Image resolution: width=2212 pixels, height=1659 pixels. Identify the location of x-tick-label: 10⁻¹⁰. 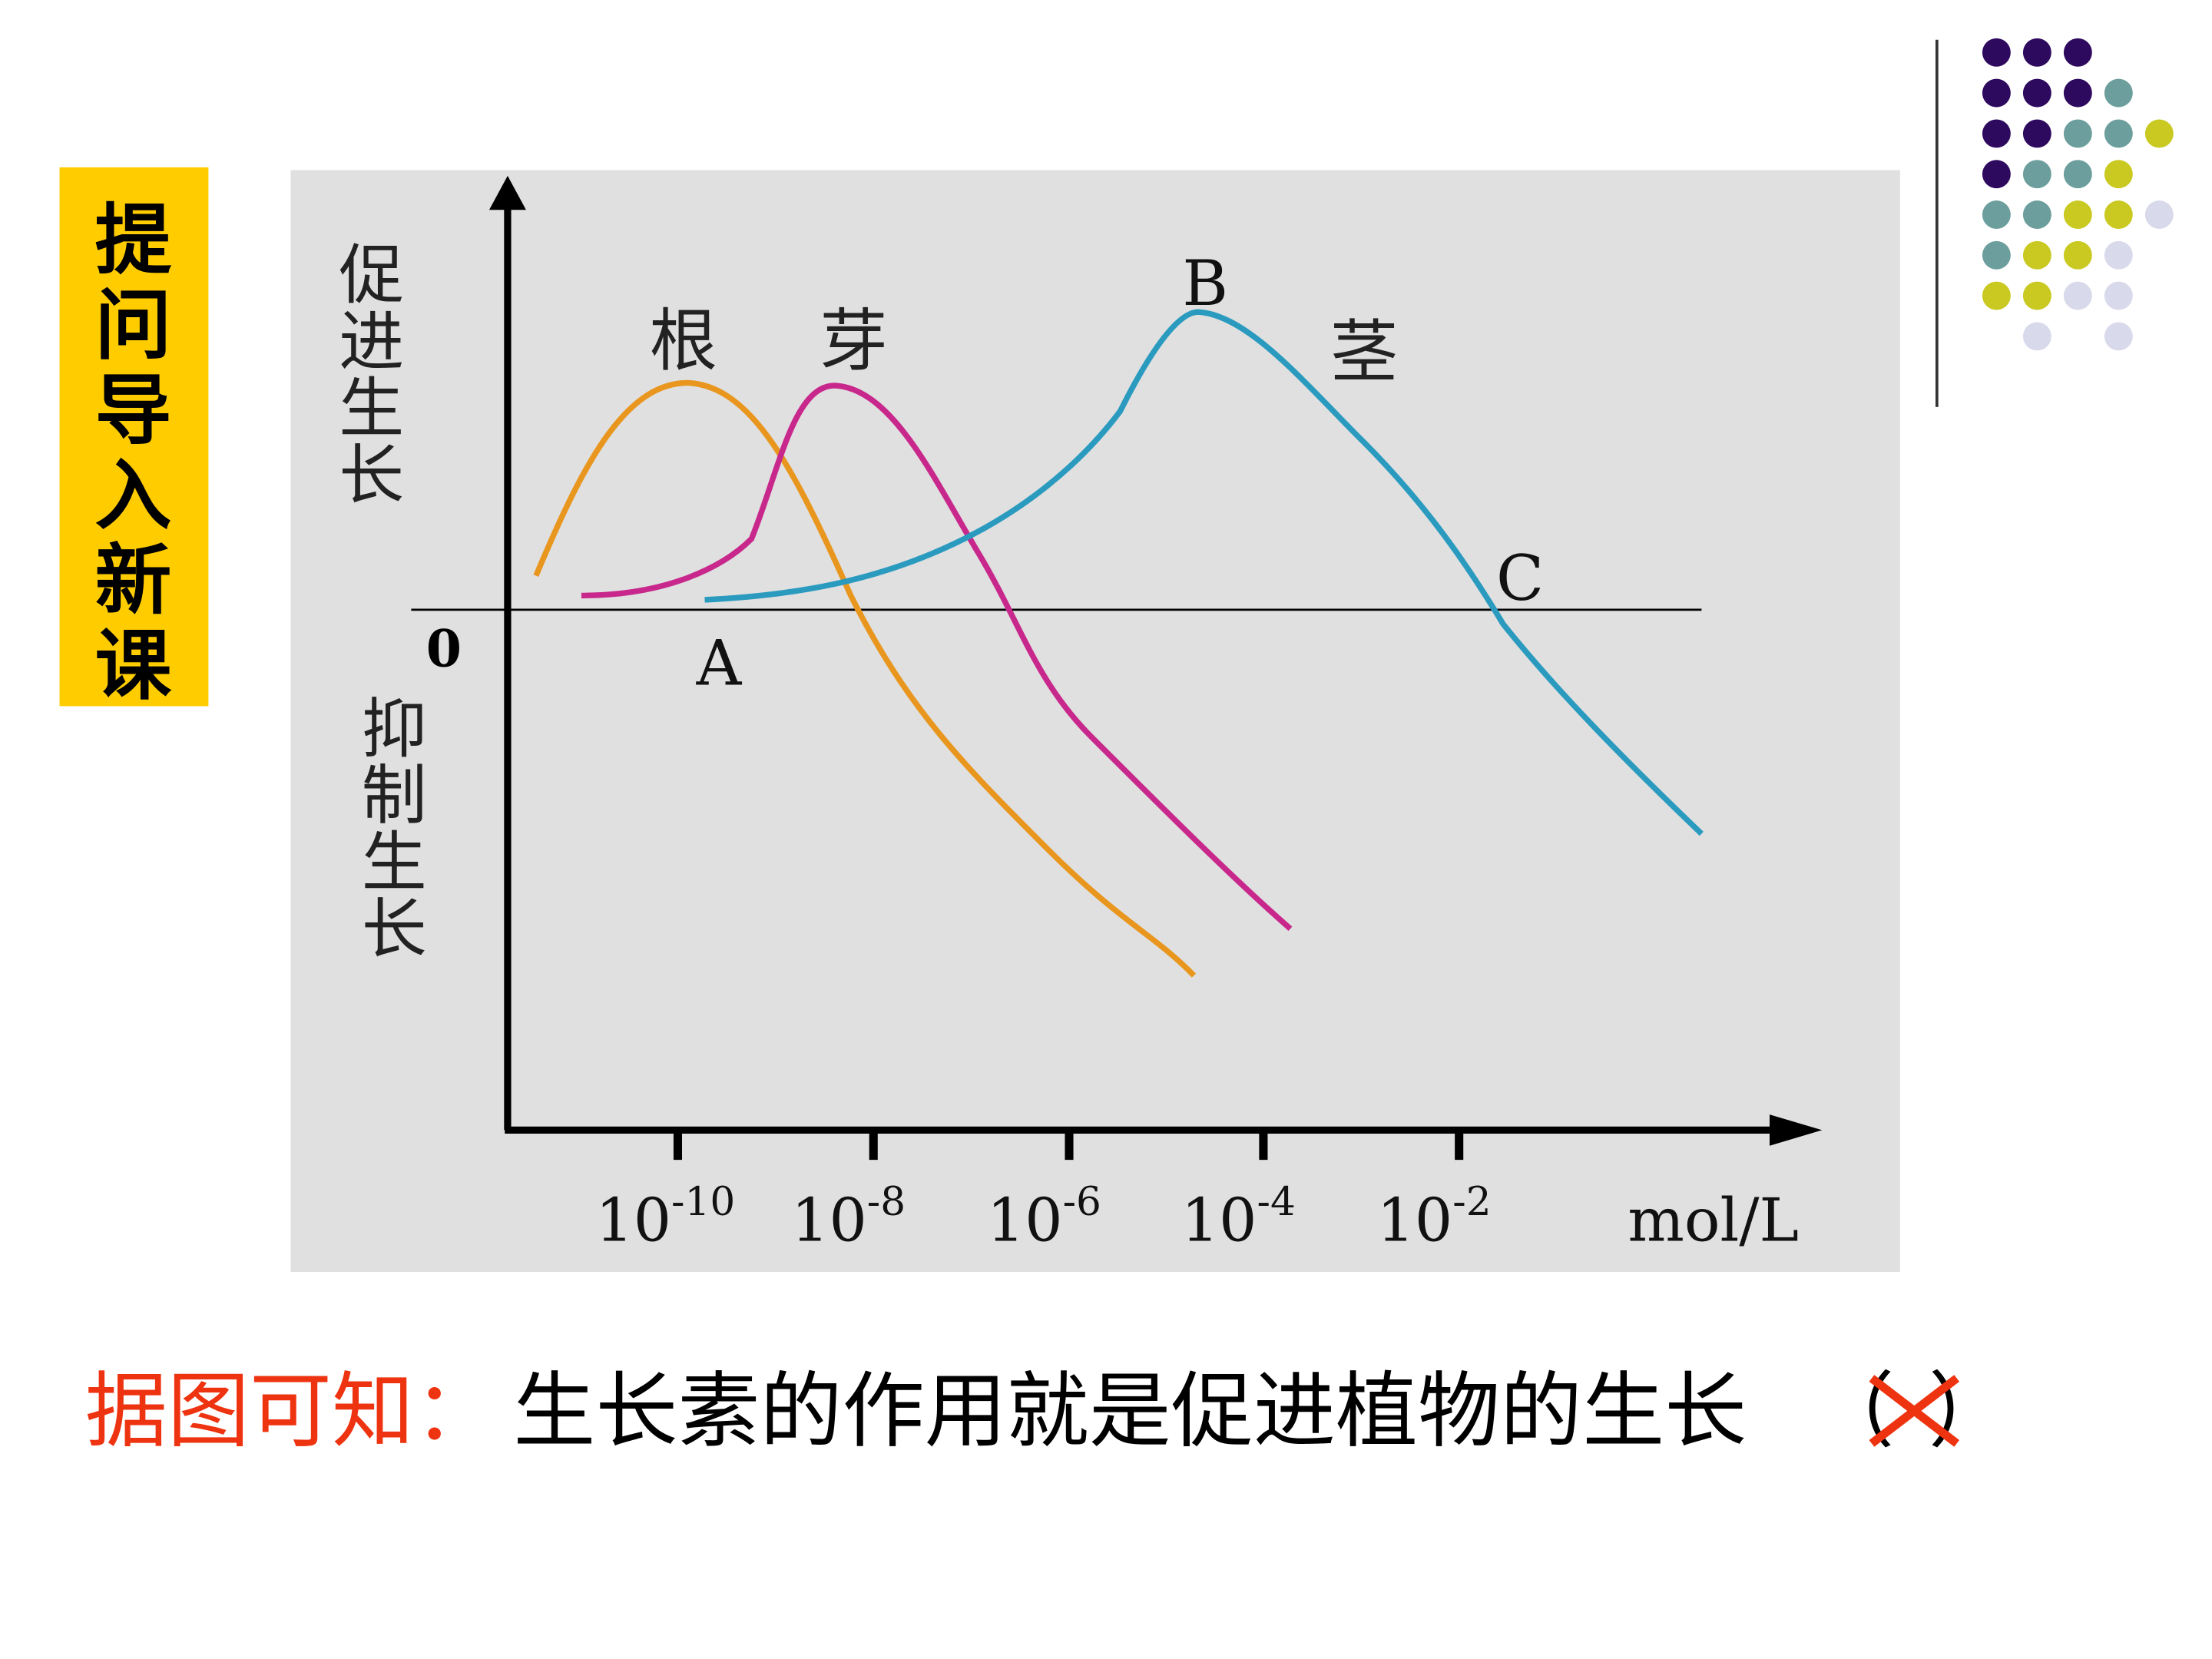
(665, 1217).